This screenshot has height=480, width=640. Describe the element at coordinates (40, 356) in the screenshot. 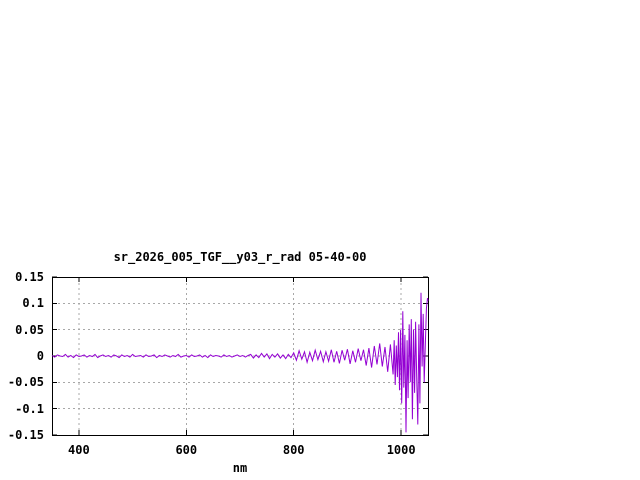

I see `y-tick-label: 0` at that location.